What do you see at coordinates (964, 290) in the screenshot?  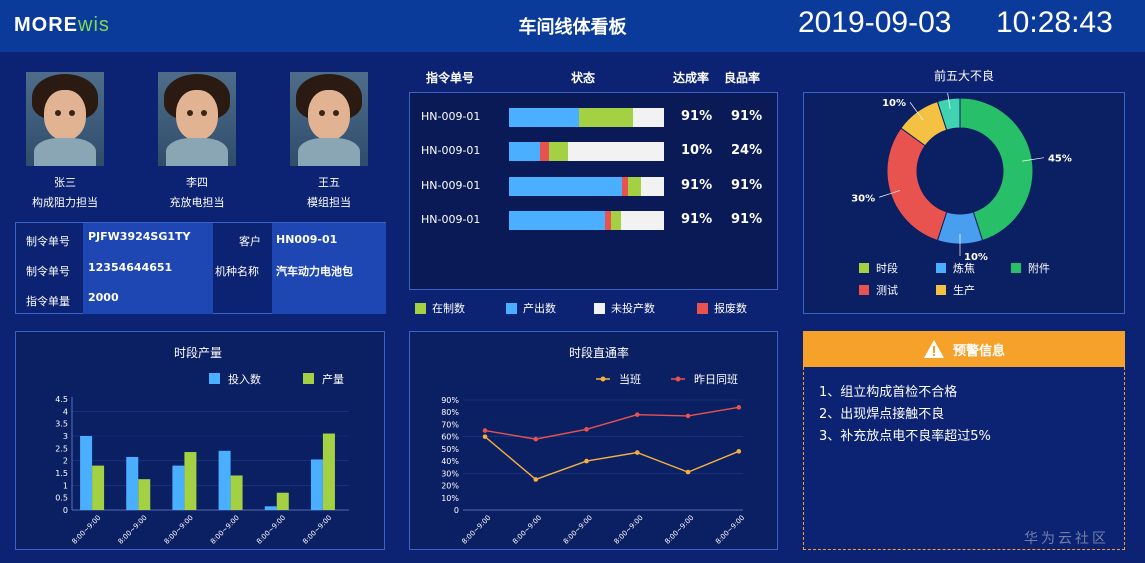 I see `legend-label: 生产` at bounding box center [964, 290].